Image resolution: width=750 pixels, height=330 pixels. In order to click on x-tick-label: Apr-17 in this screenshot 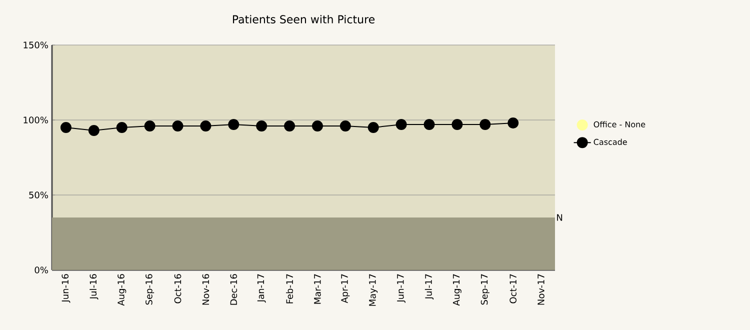, I will do `click(345, 289)`.